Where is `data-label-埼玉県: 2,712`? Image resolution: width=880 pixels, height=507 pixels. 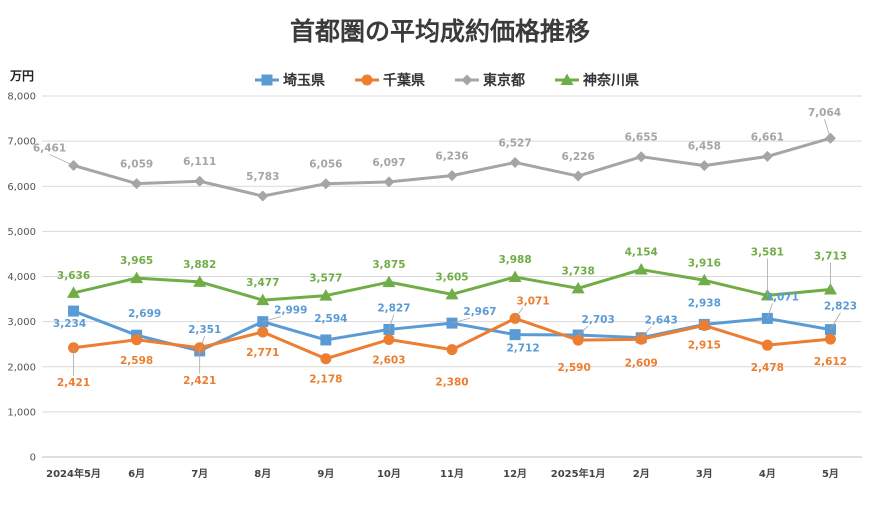
data-label-埼玉県: 2,712 is located at coordinates (522, 349).